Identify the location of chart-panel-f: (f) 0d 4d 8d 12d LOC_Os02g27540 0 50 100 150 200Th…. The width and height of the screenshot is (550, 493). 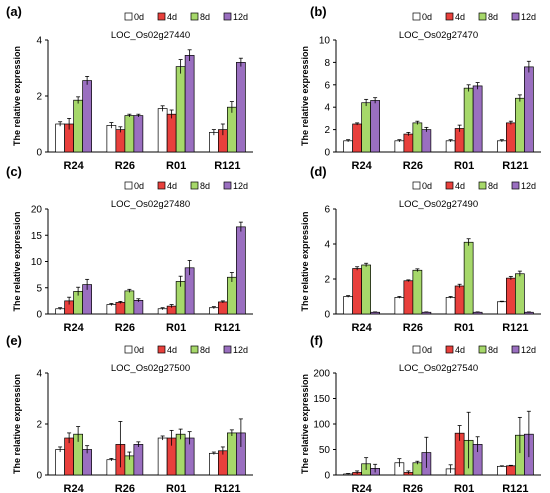
(420, 413).